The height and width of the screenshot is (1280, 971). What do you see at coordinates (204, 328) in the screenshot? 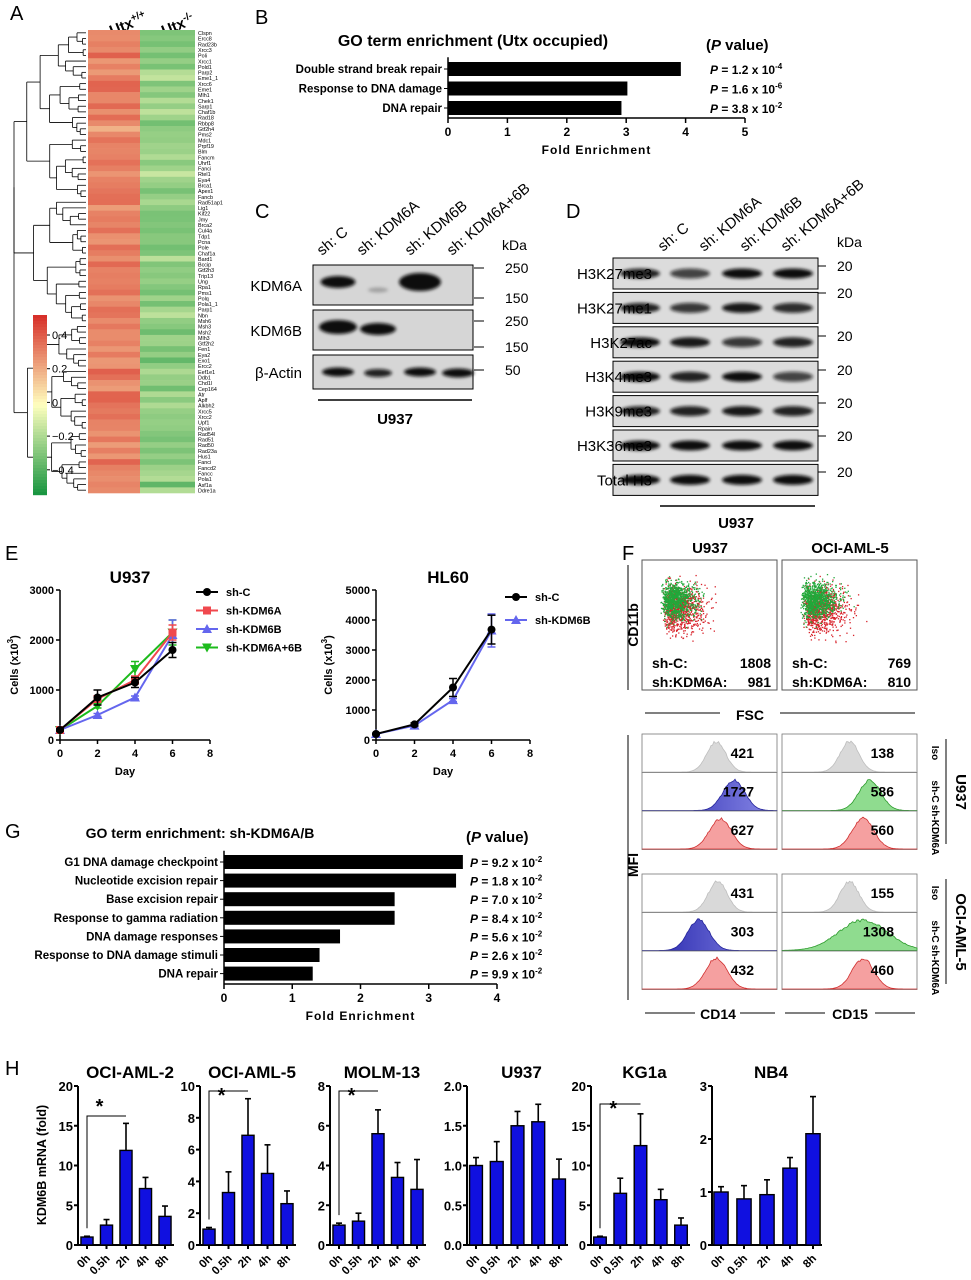
I see `gene-label: Msh3` at bounding box center [204, 328].